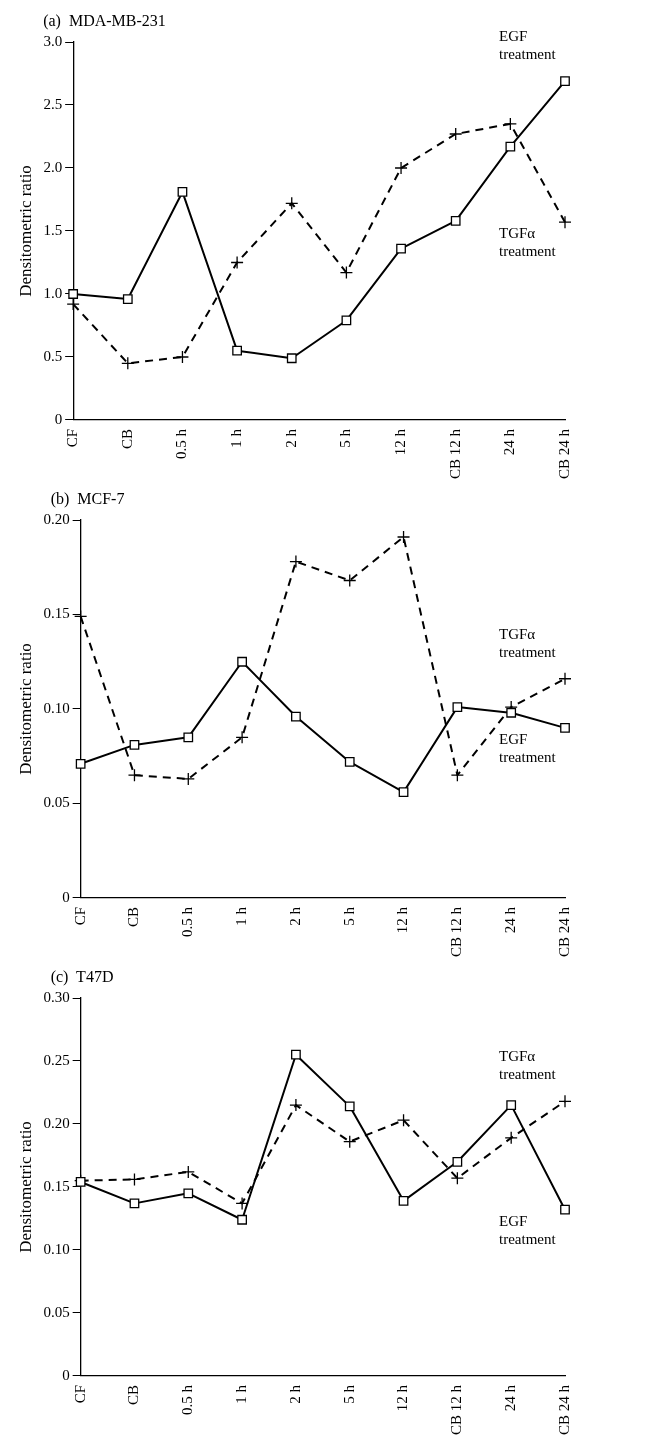 Image resolution: width=653 pixels, height=1451 pixels. What do you see at coordinates (56, 996) in the screenshot?
I see `y-tick-label: 0.30` at bounding box center [56, 996].